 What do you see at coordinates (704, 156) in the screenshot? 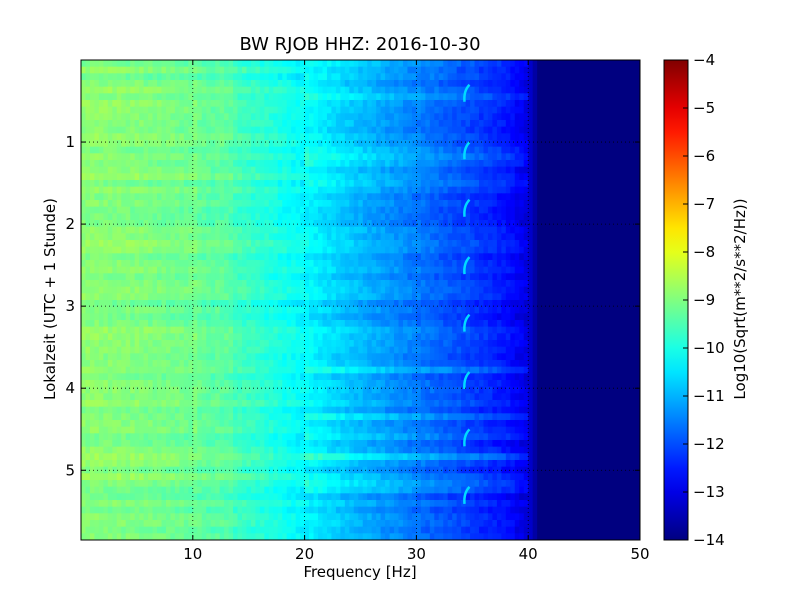
I see `colorbar-tick-label: −6` at bounding box center [704, 156].